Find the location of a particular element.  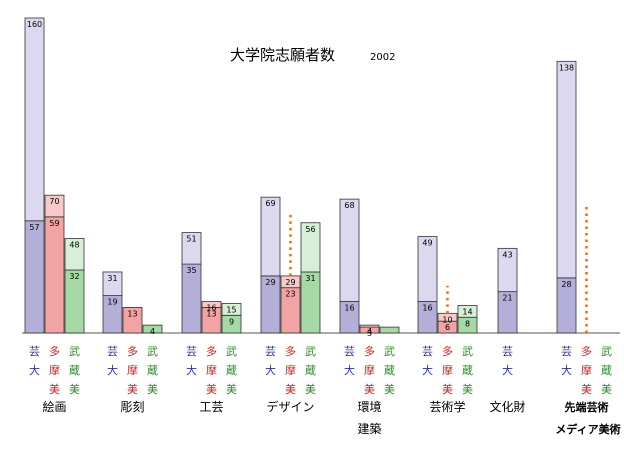

data-label: 68 is located at coordinates (349, 205).